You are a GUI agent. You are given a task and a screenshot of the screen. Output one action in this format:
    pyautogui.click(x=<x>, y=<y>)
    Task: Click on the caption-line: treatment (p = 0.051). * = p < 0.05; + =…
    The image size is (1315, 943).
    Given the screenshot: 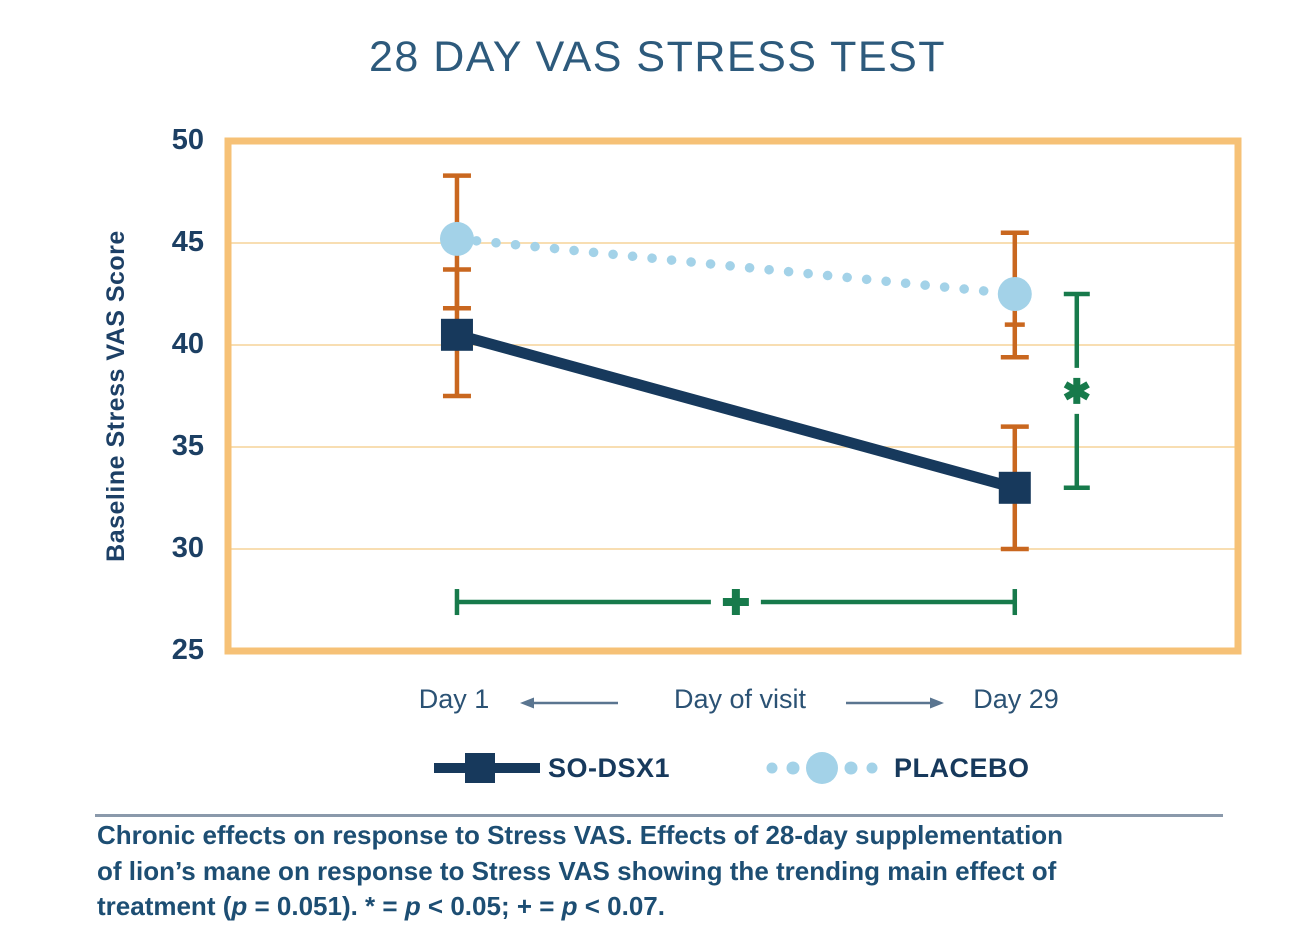 What is the action you would take?
    pyautogui.click(x=381, y=906)
    